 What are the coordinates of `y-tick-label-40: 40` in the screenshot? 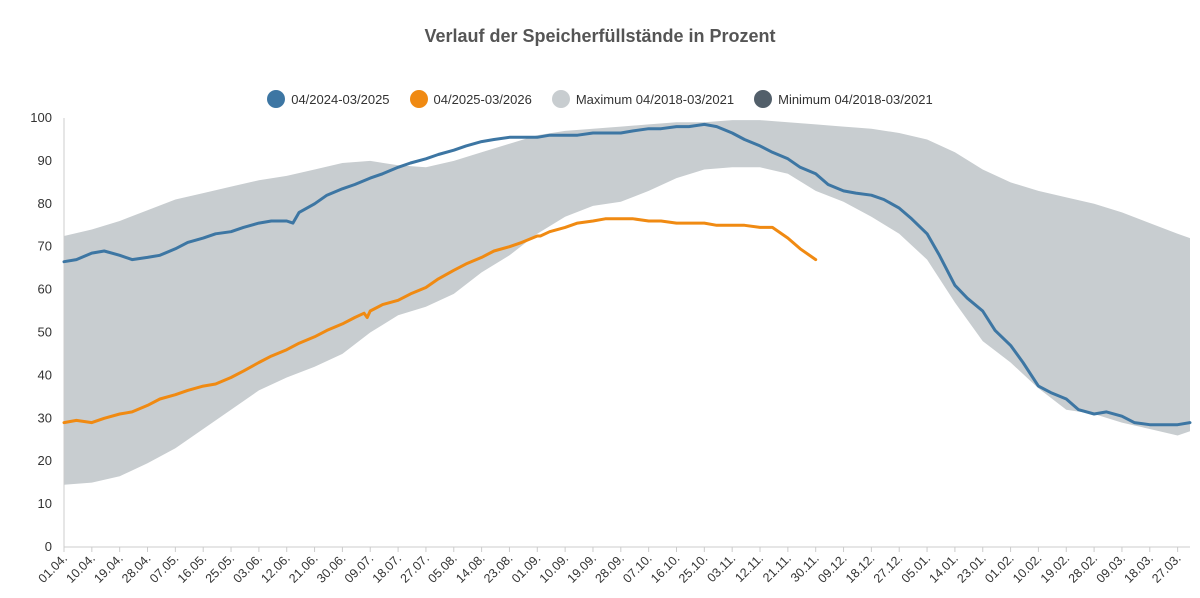 It's located at (45, 374).